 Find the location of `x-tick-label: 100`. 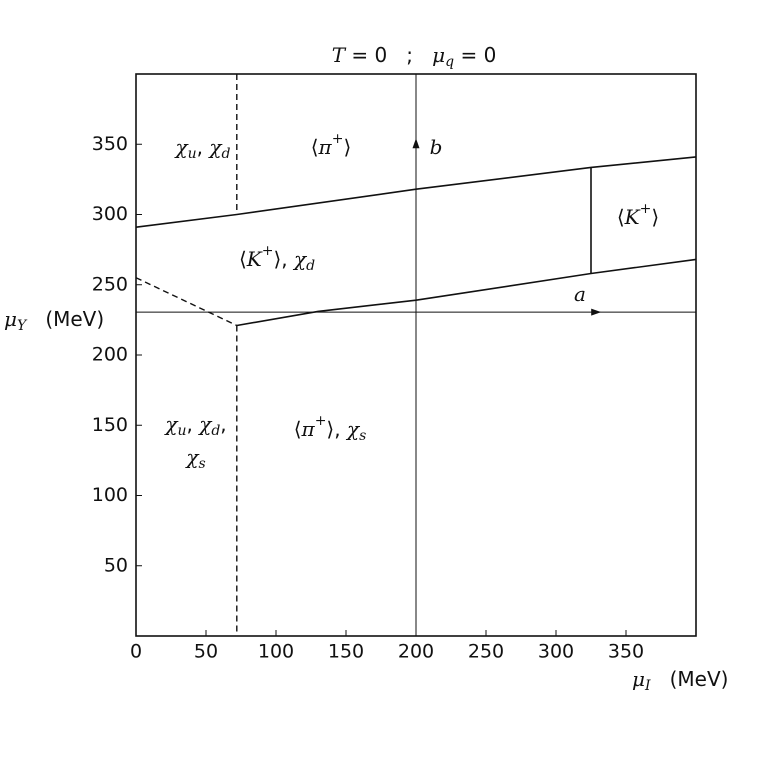

x-tick-label: 100 is located at coordinates (276, 652).